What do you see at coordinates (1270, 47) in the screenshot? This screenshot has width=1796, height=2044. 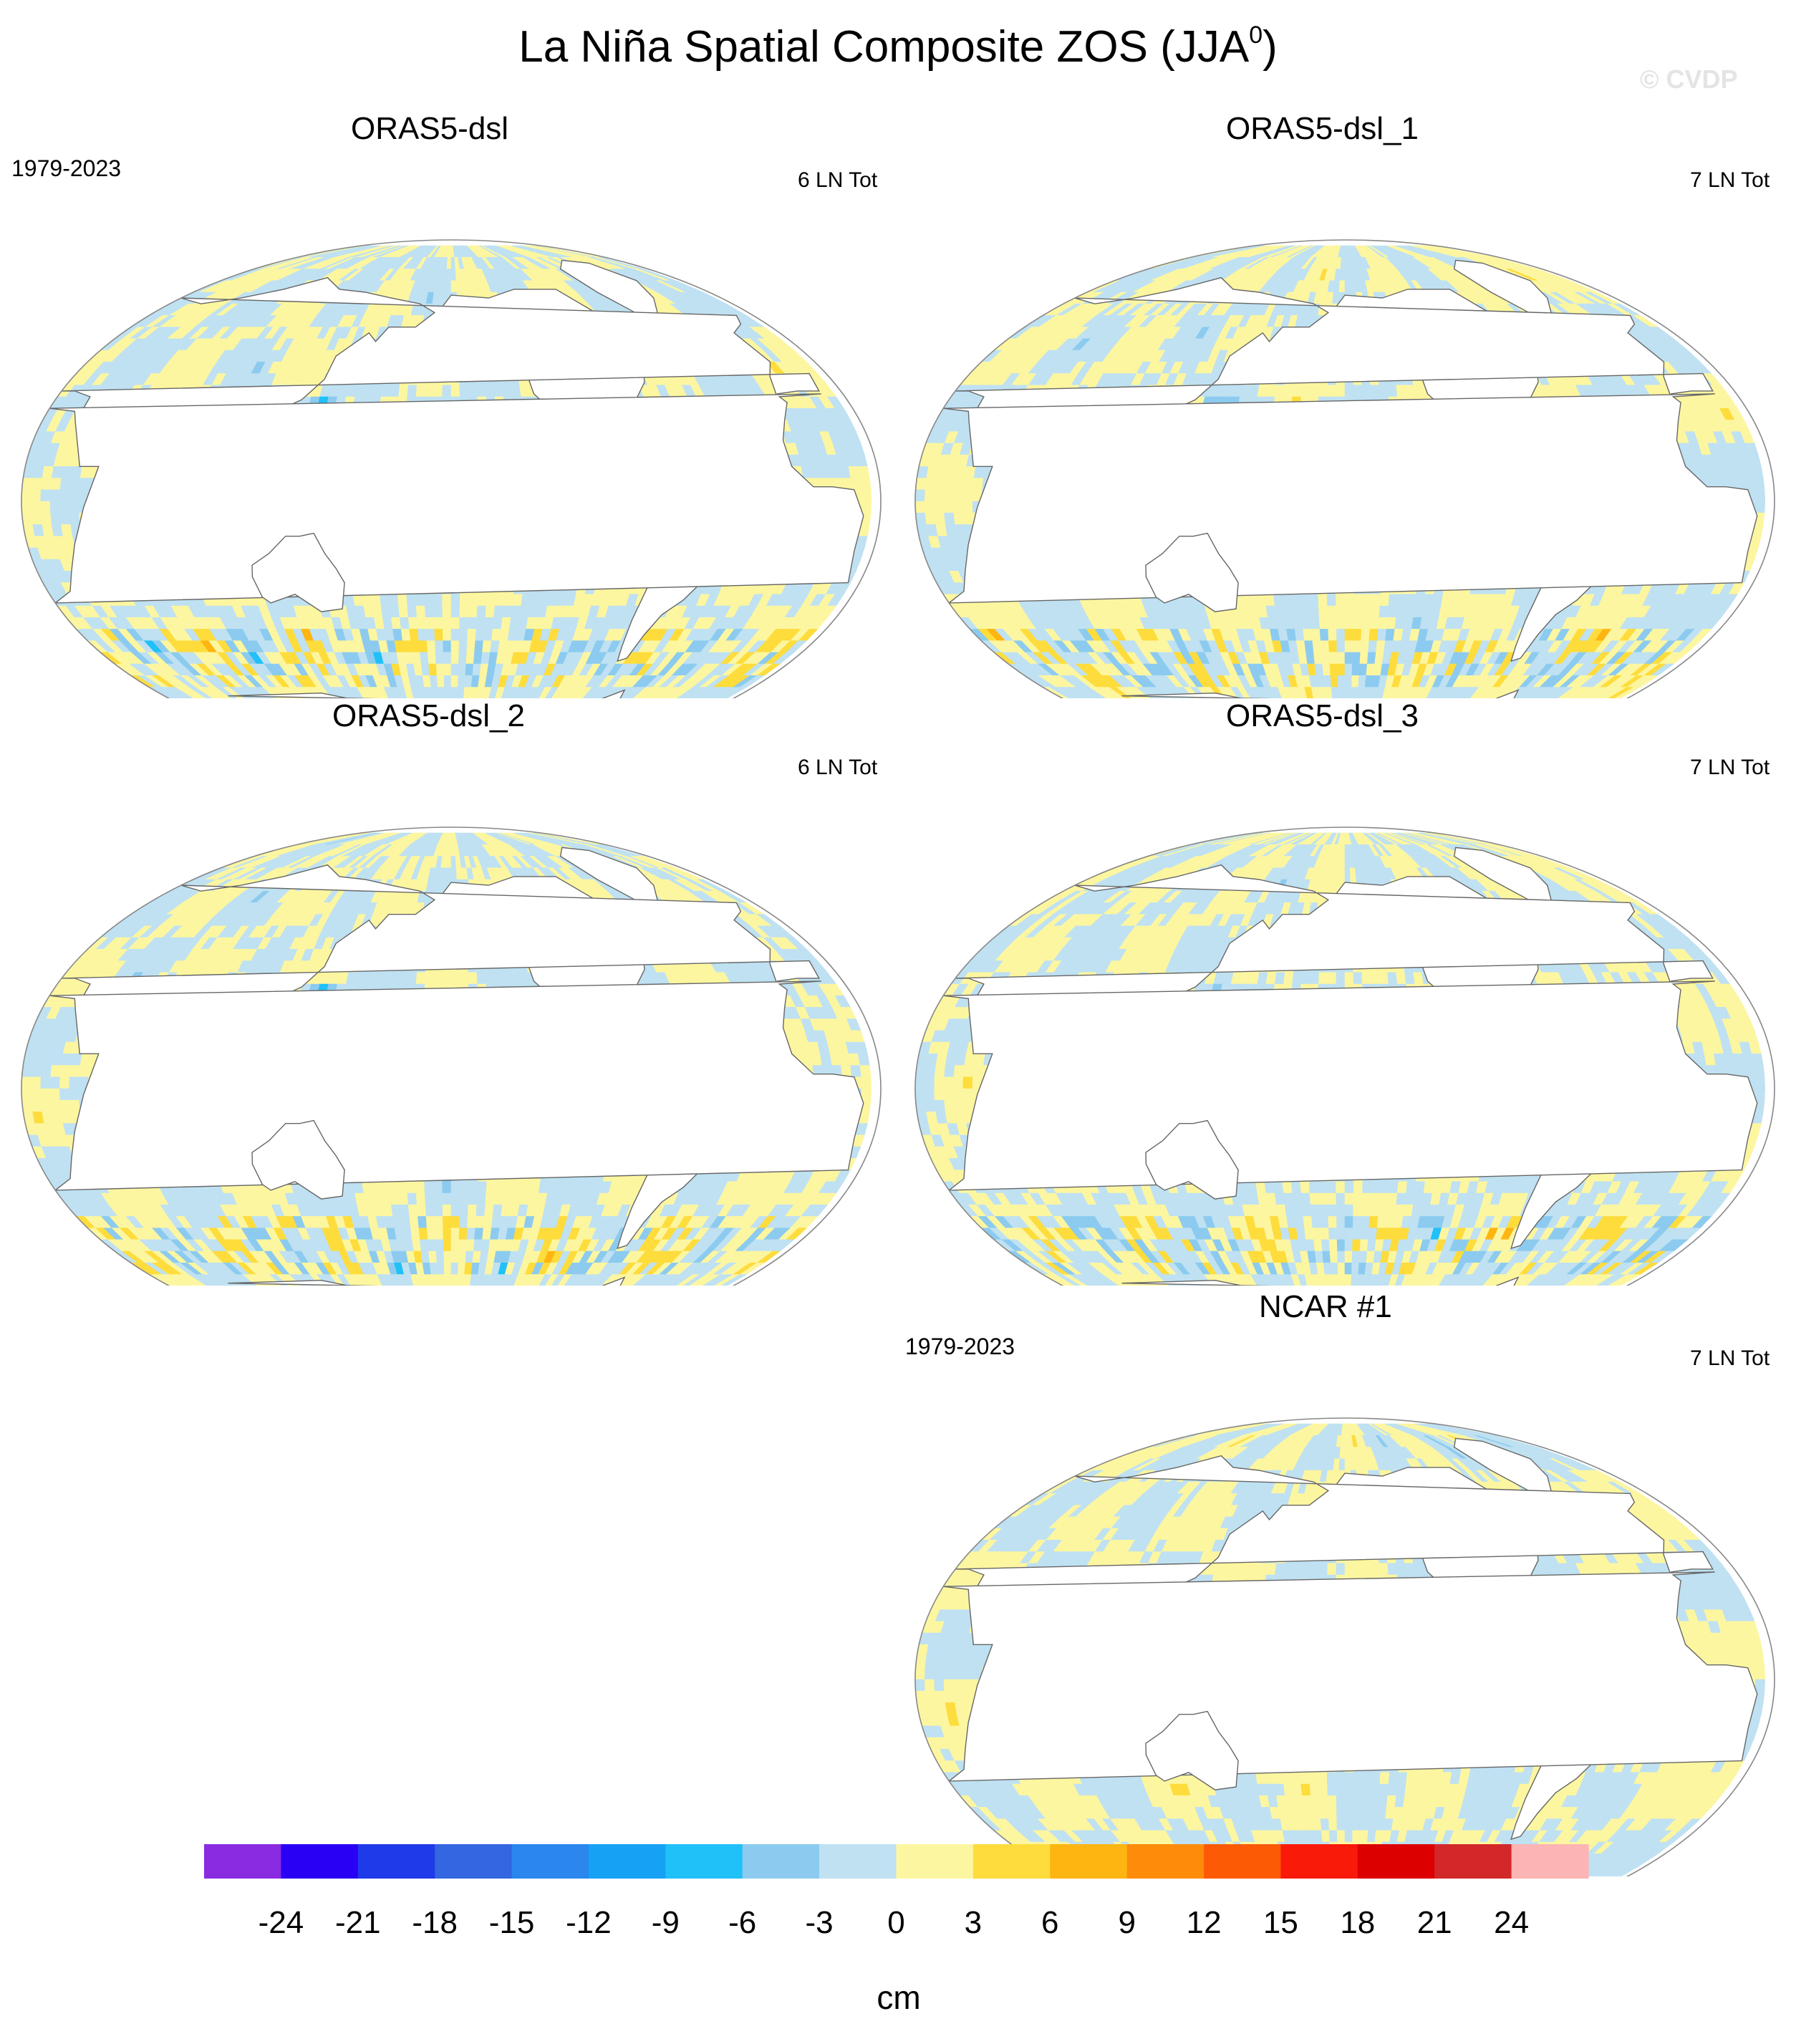 I see `main-title-suffix: )` at bounding box center [1270, 47].